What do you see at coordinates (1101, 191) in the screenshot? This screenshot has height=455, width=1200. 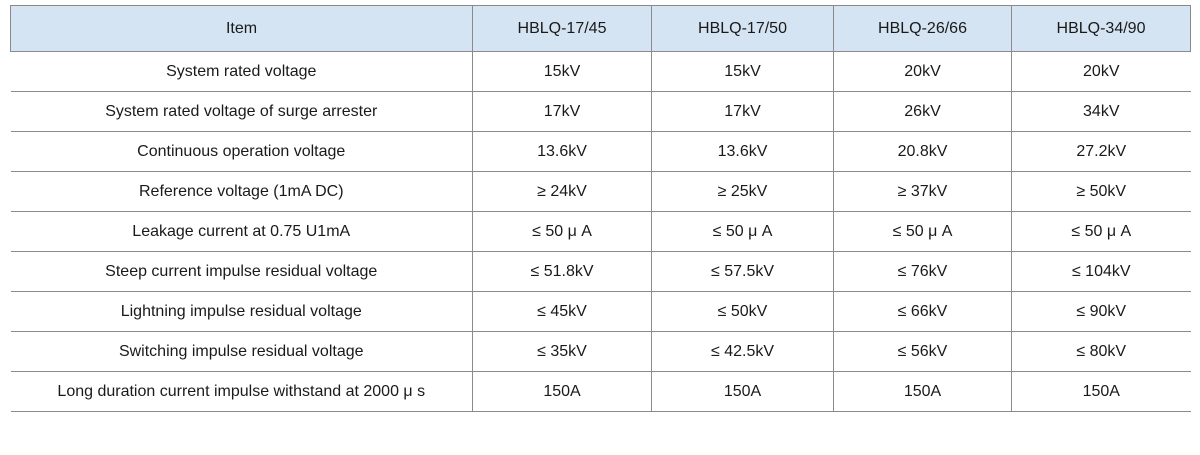 I see `value-cell: ≥ 50kV` at bounding box center [1101, 191].